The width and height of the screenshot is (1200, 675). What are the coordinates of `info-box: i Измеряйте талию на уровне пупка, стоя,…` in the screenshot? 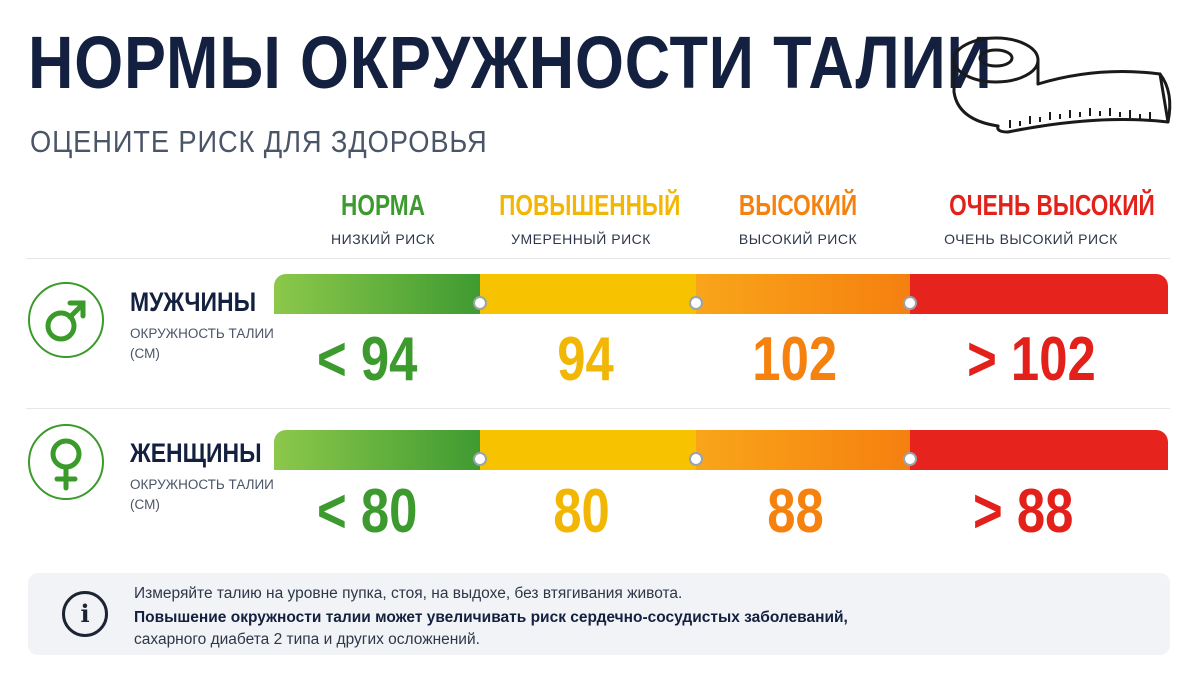 It's located at (599, 614).